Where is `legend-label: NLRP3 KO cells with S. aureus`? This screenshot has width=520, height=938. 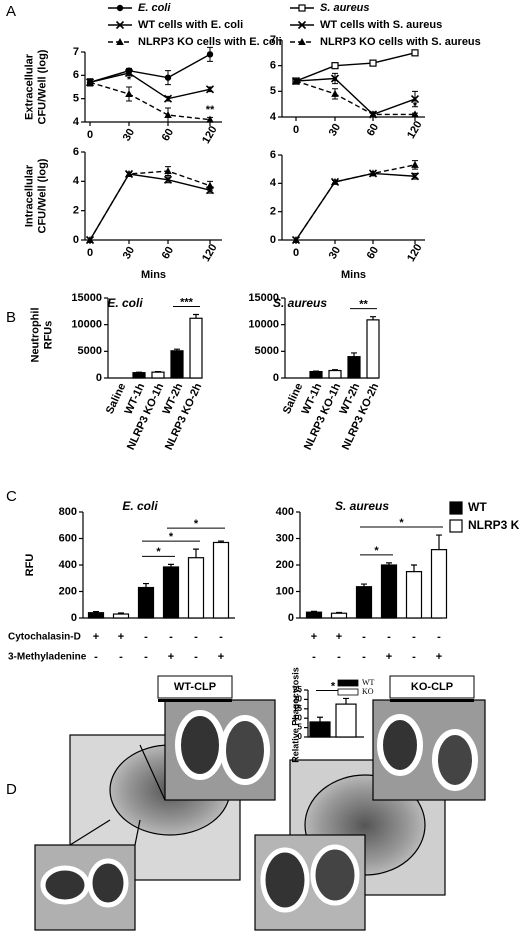
legend-label: NLRP3 KO cells with S. aureus is located at coordinates (400, 42).